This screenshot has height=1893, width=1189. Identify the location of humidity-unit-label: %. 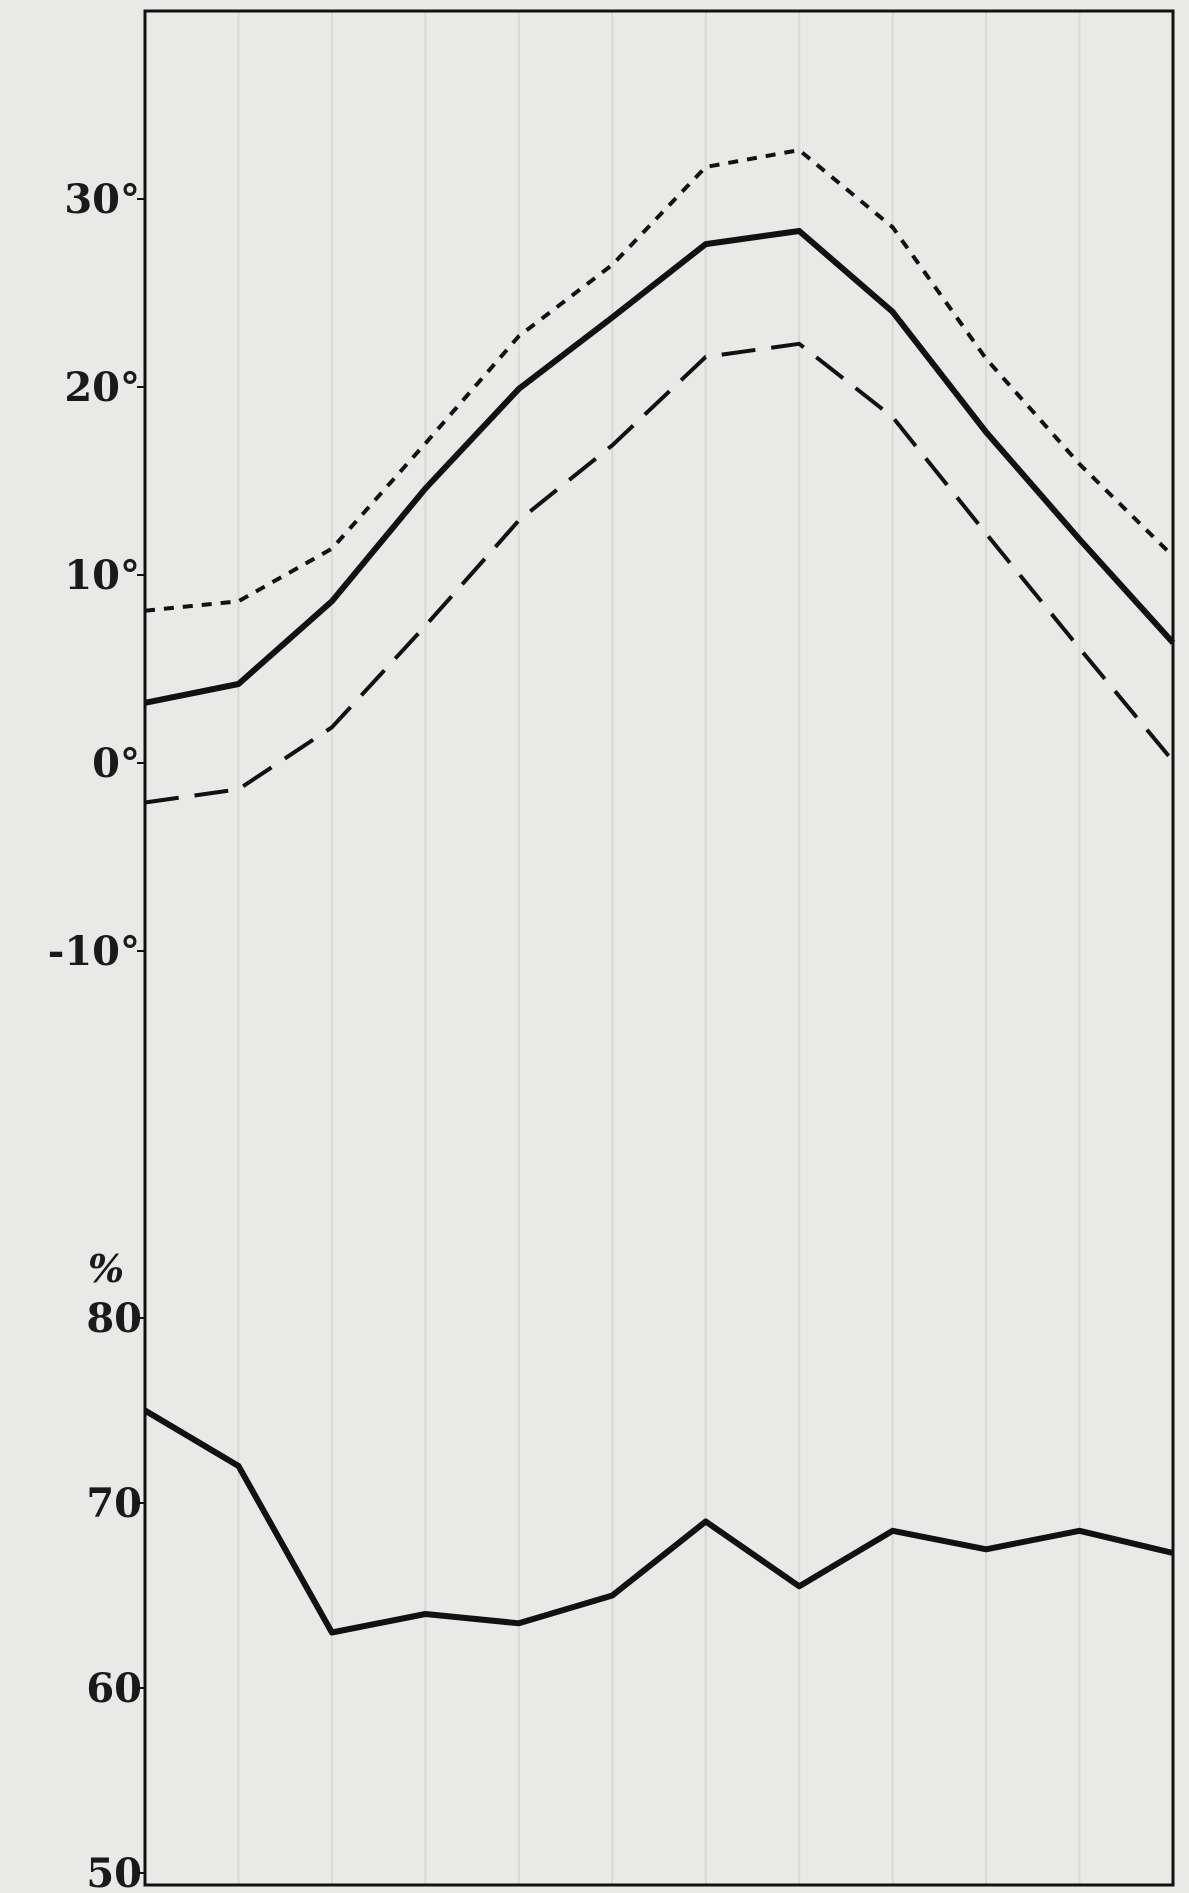
(106, 1268).